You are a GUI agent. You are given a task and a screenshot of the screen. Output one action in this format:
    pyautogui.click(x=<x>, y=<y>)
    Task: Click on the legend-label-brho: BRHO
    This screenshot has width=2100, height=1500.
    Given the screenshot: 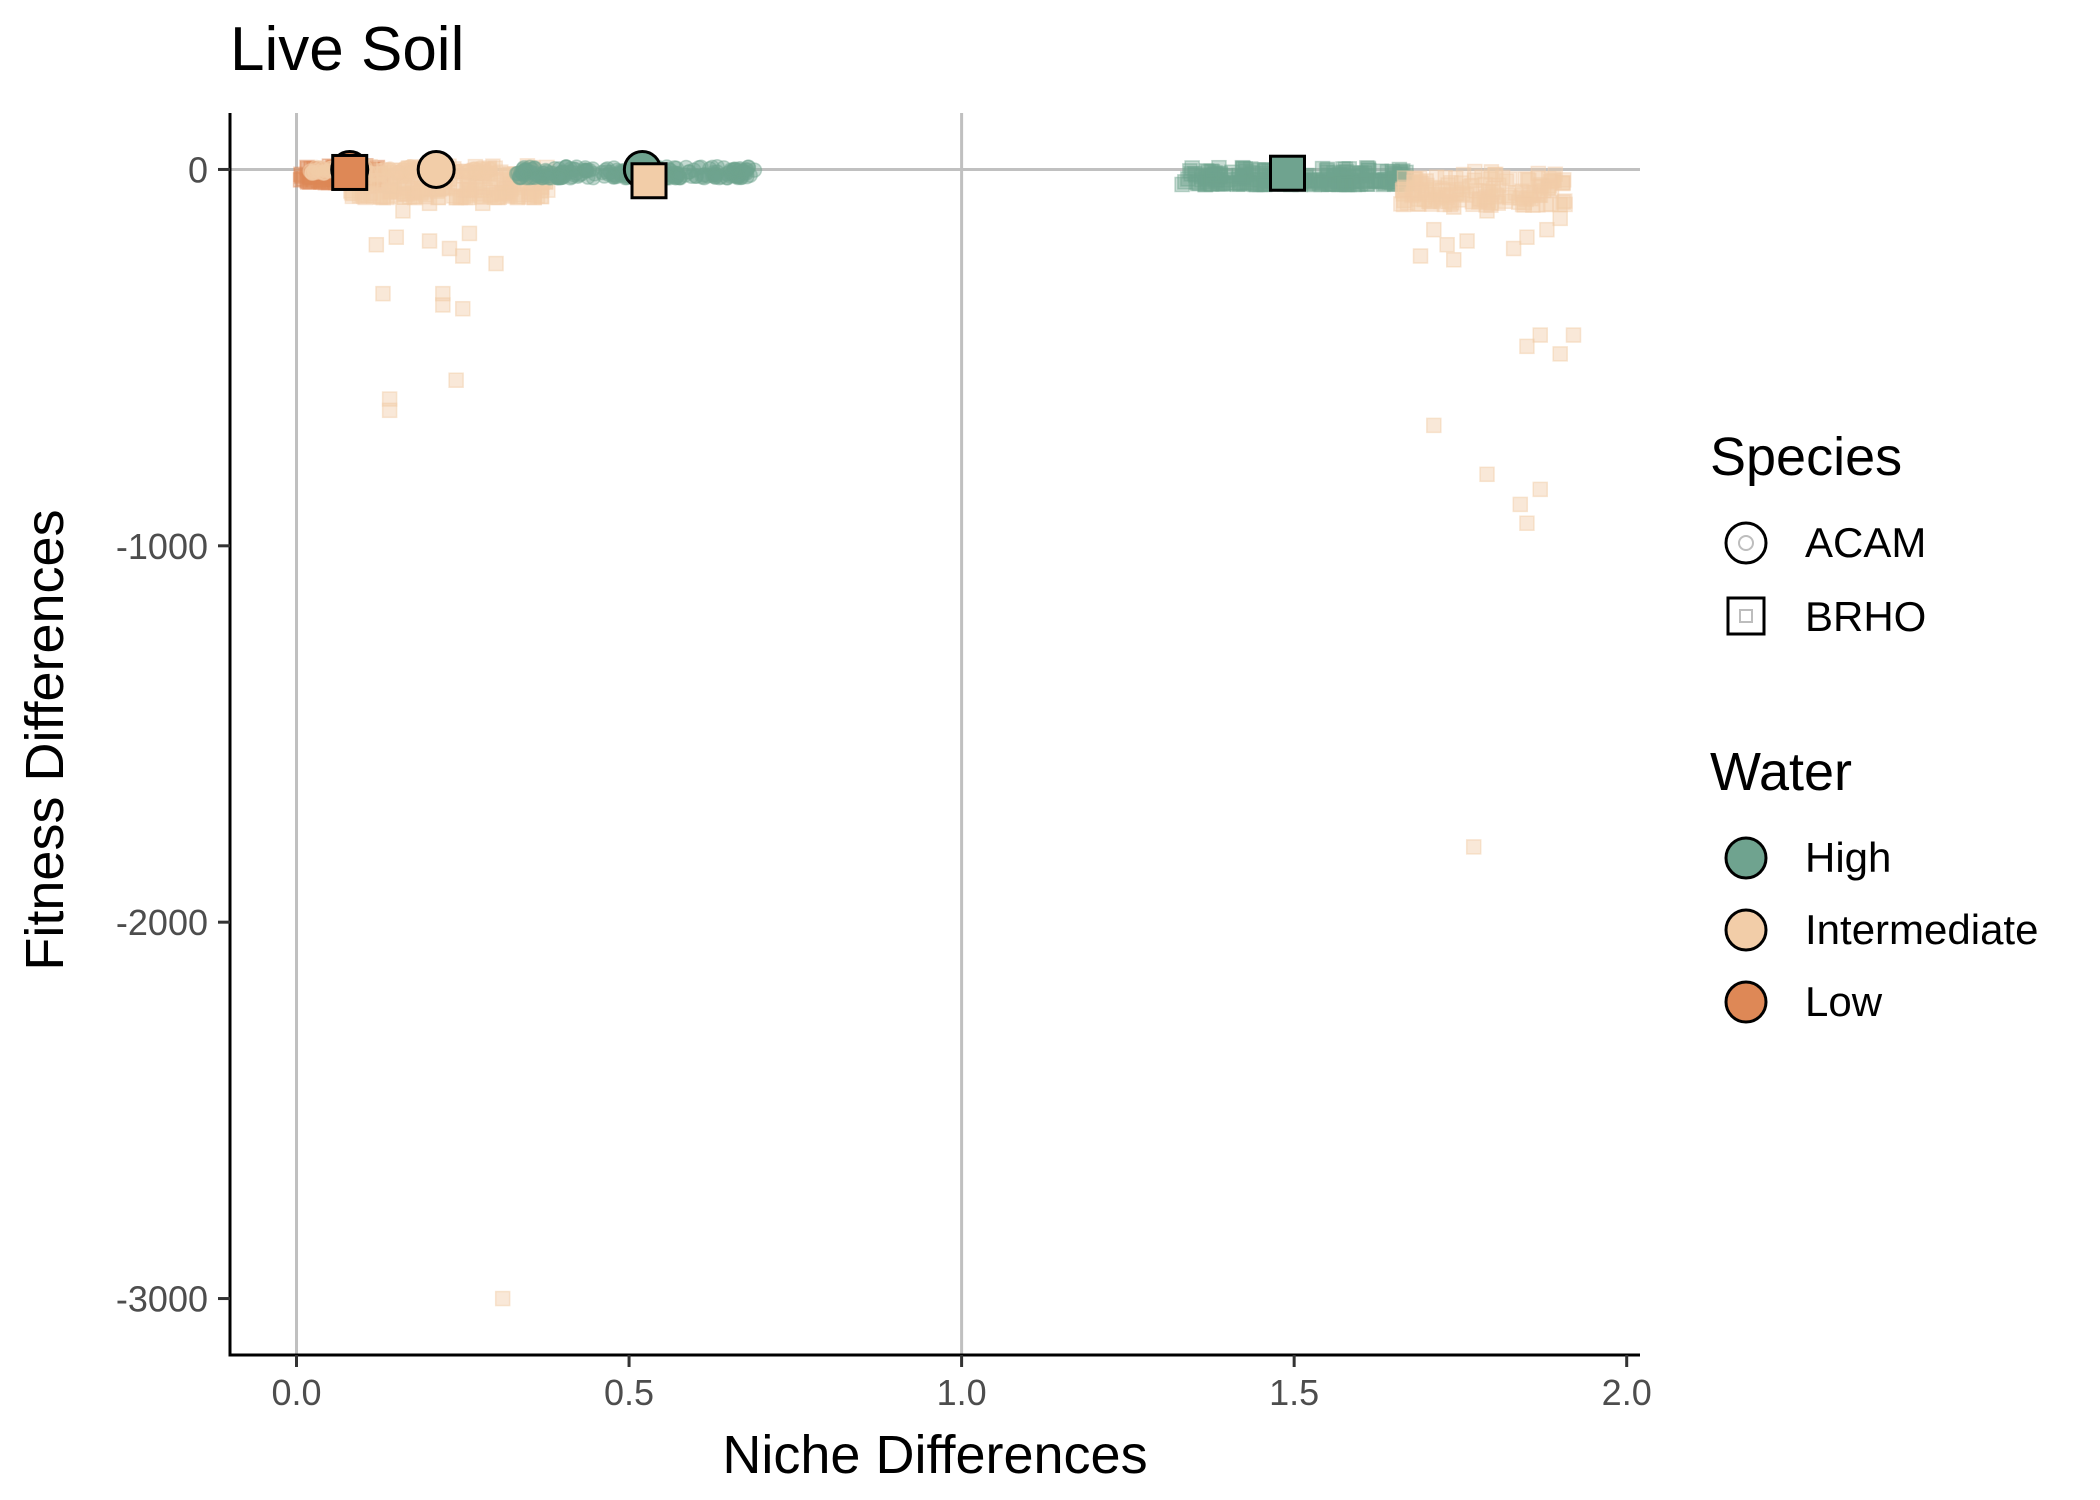 What is the action you would take?
    pyautogui.click(x=1865, y=616)
    